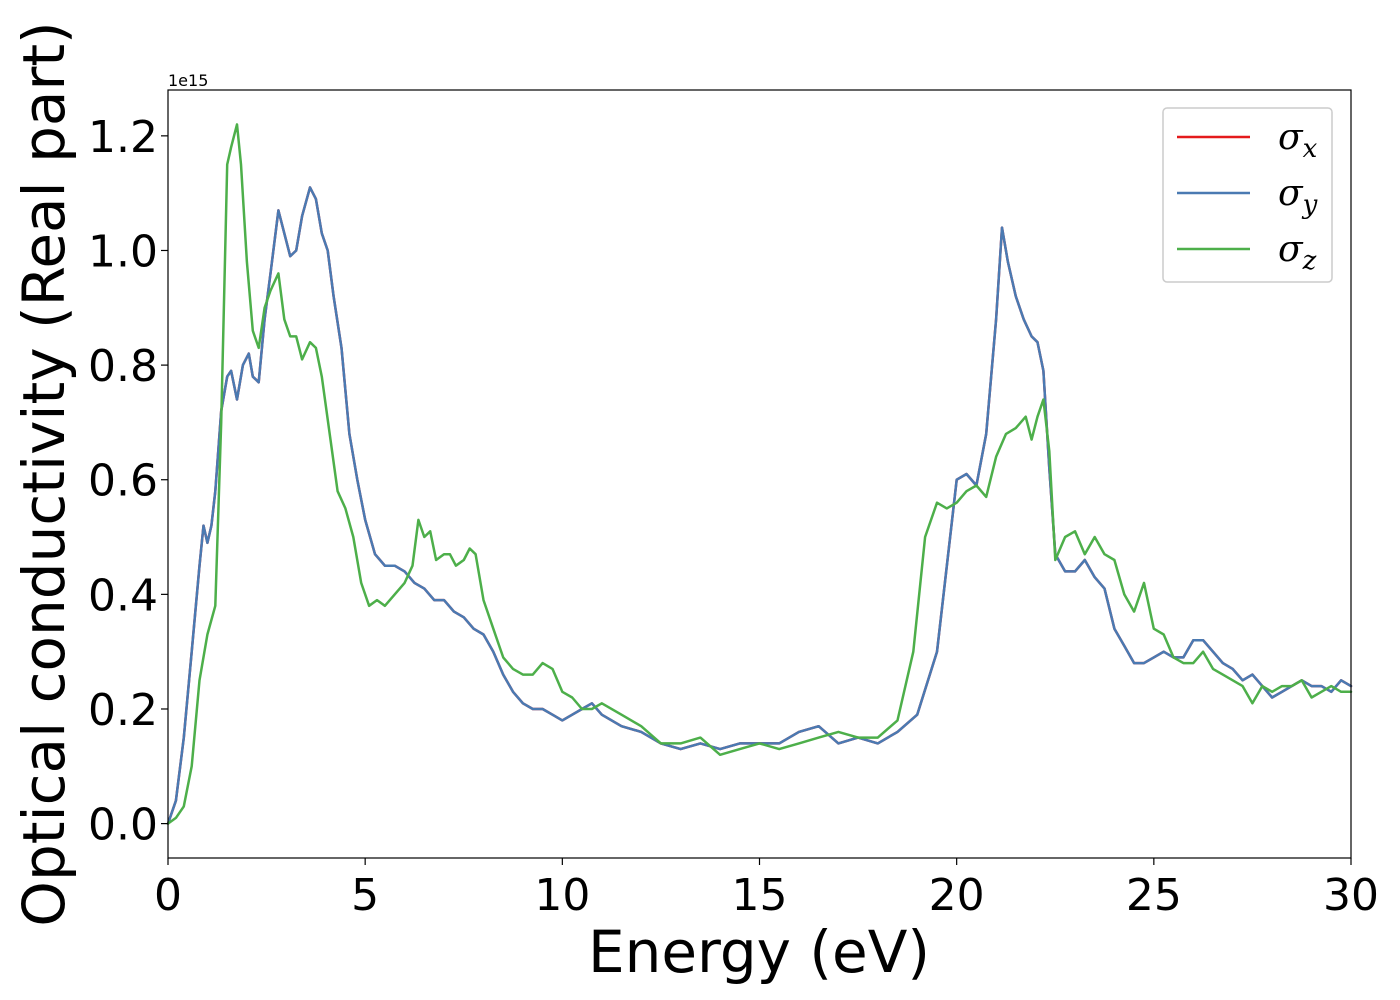 The width and height of the screenshot is (1400, 1000). I want to click on x-axis-label: Energy (eV), so click(759, 952).